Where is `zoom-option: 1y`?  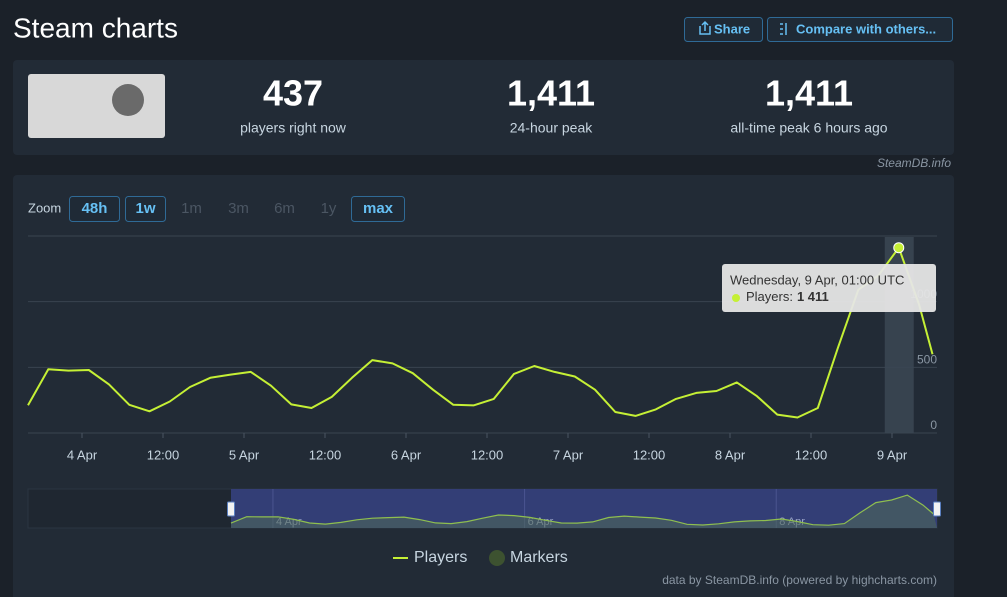
zoom-option: 1y is located at coordinates (329, 208).